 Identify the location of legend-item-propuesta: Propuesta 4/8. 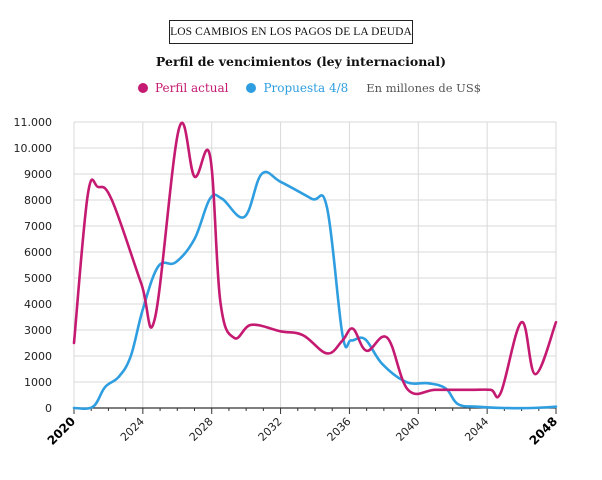
(297, 88).